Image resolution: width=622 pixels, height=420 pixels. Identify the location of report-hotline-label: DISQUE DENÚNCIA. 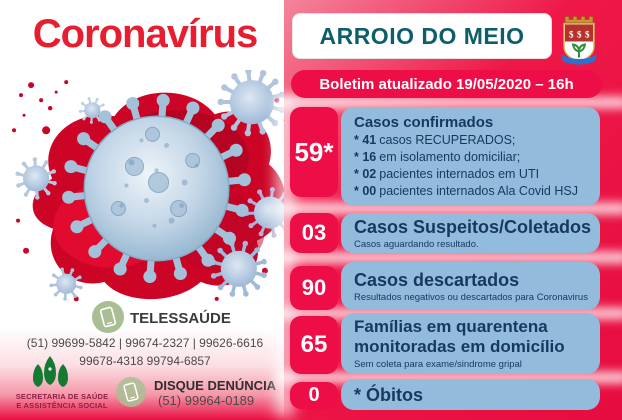
(215, 385).